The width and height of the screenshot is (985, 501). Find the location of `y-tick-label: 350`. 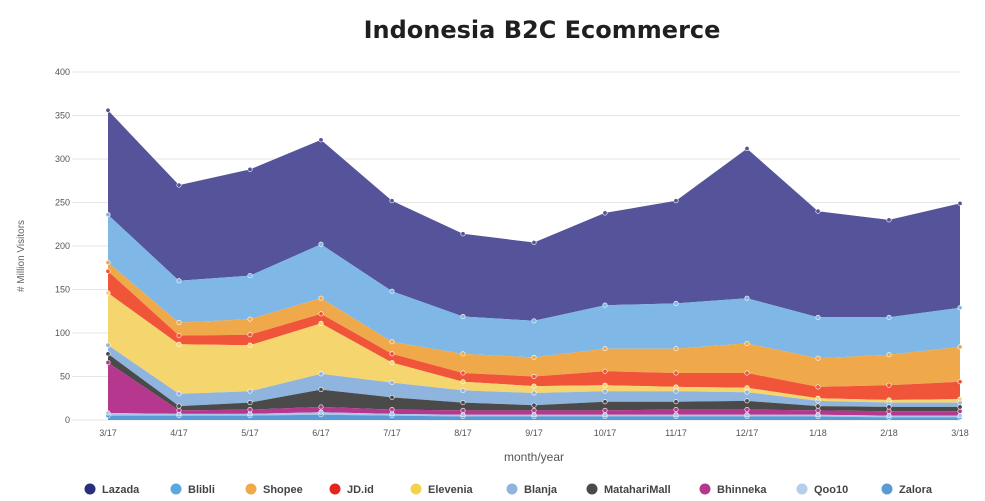

y-tick-label: 350 is located at coordinates (62, 116).